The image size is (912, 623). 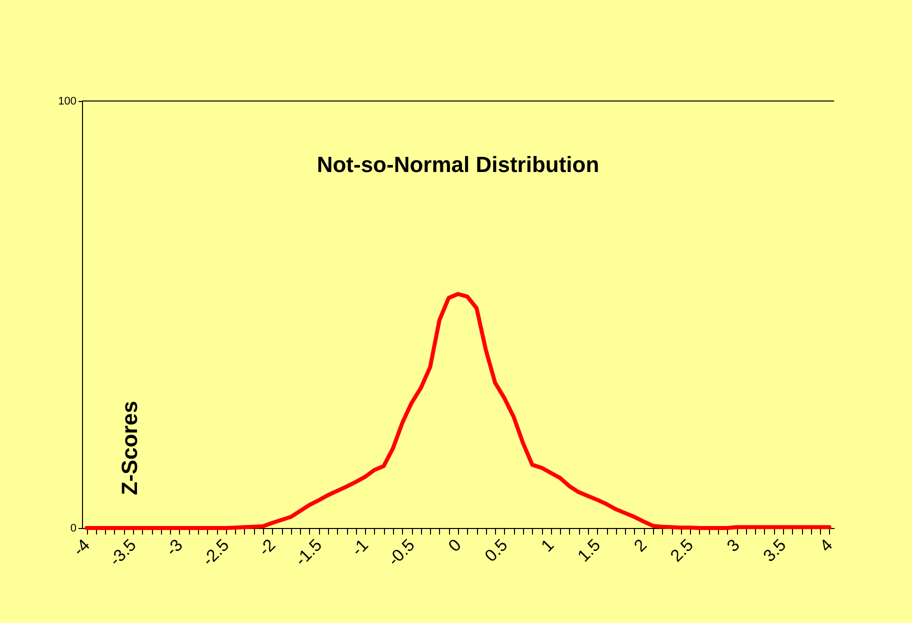 I want to click on y-tick-label: 100, so click(x=67, y=102).